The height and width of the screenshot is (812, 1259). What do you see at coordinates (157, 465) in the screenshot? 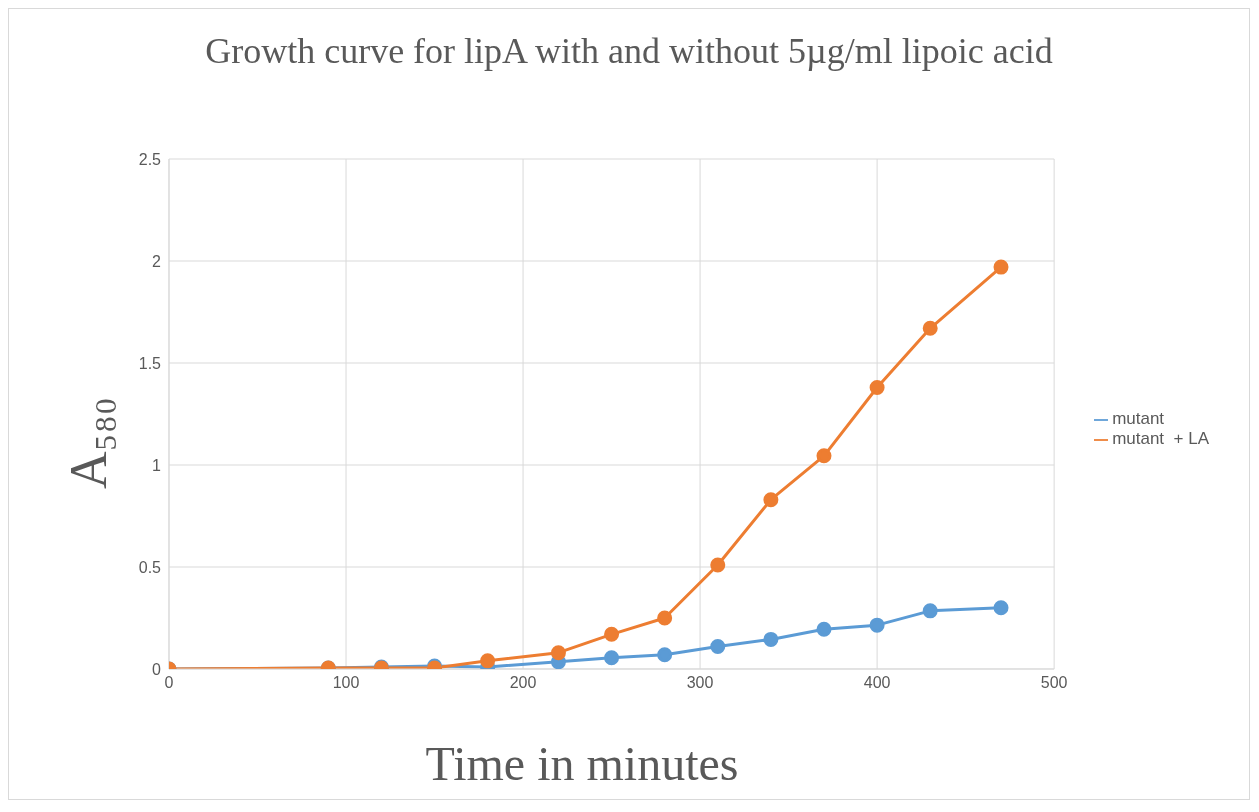
I see `y-tick-label: 1` at bounding box center [157, 465].